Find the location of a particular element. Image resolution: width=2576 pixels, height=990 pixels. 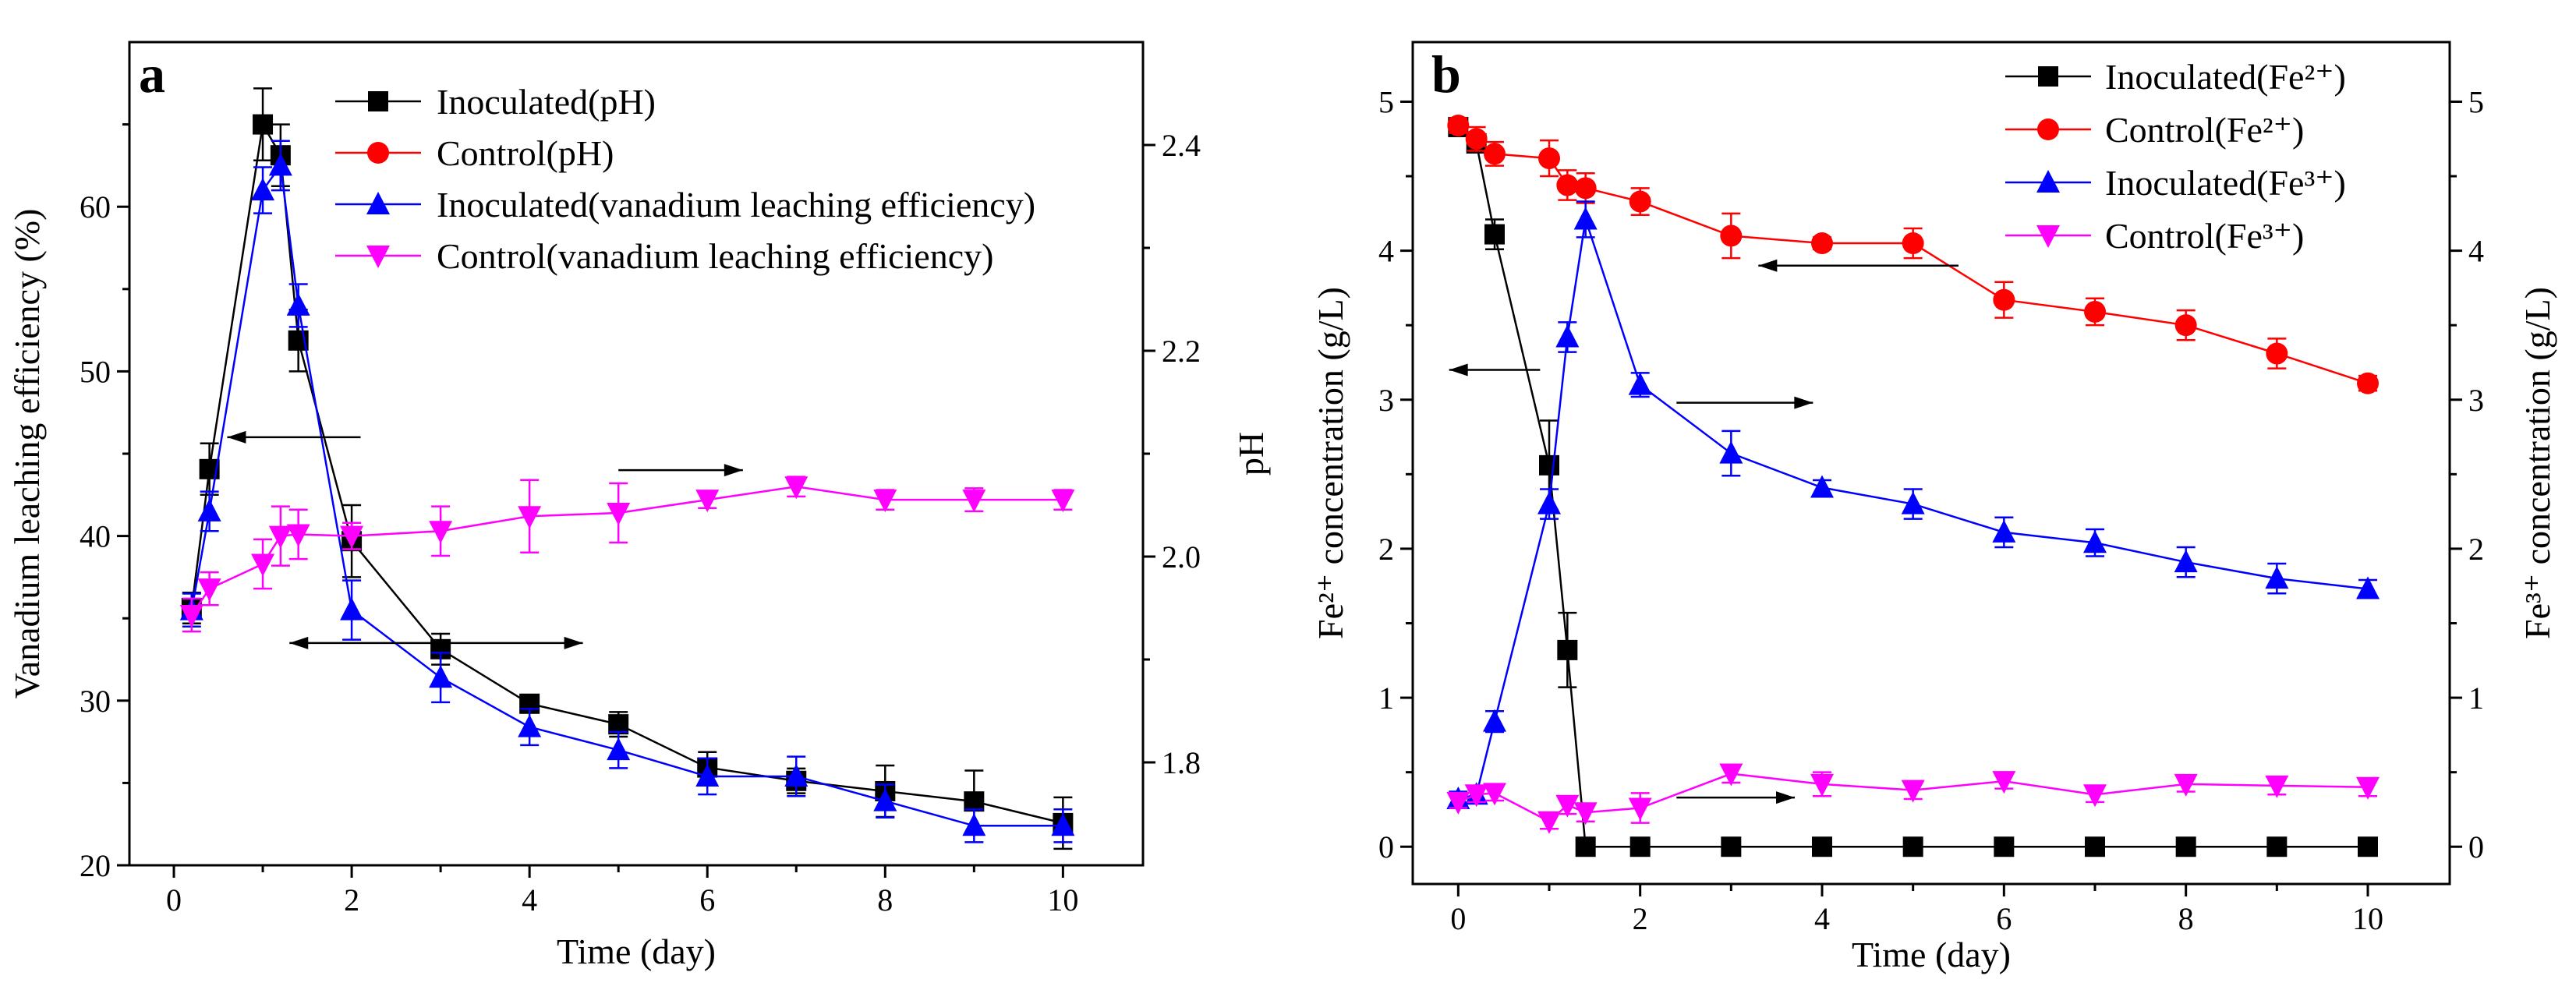

b-y-left-tick-label: 3 is located at coordinates (1386, 400).